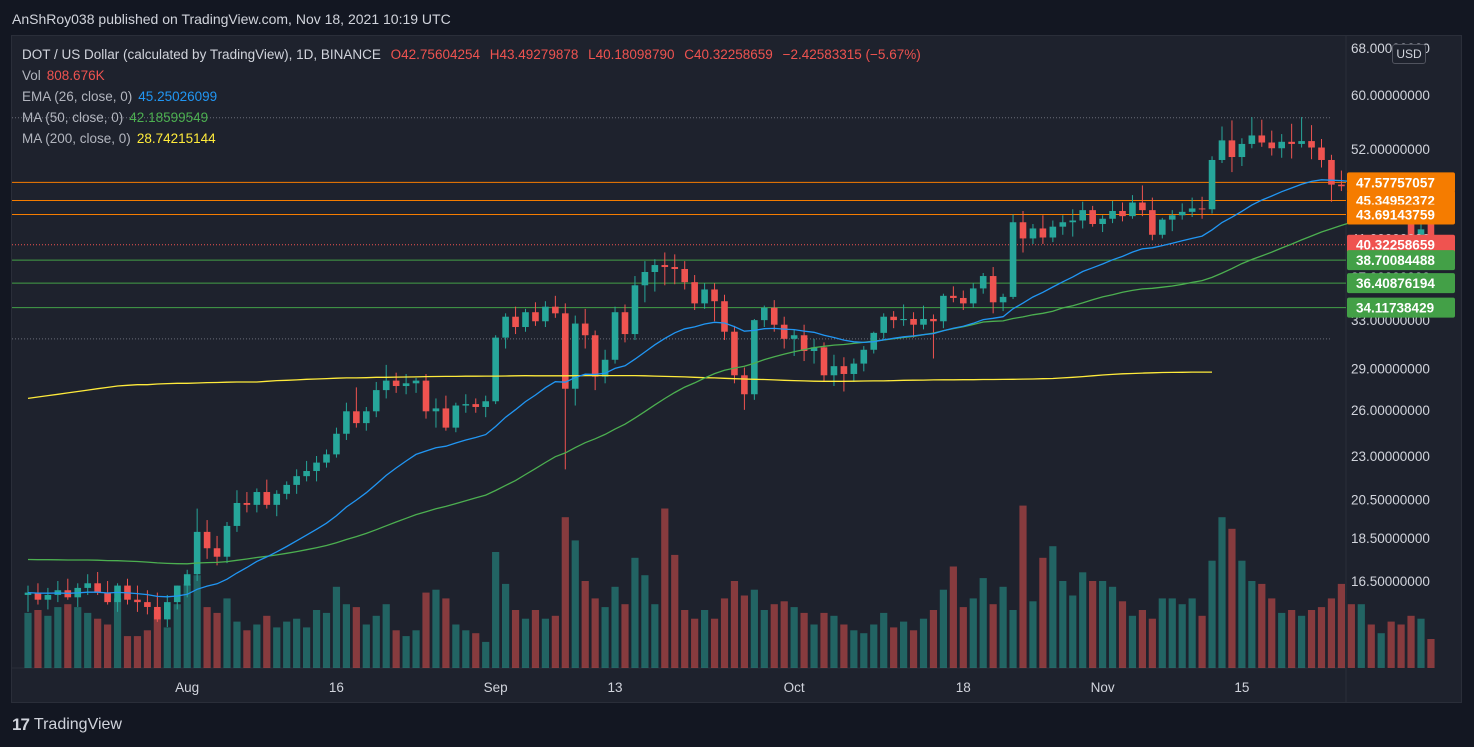 This screenshot has width=1474, height=747. Describe the element at coordinates (178, 96) in the screenshot. I see `ema-value: 45.25026099` at that location.